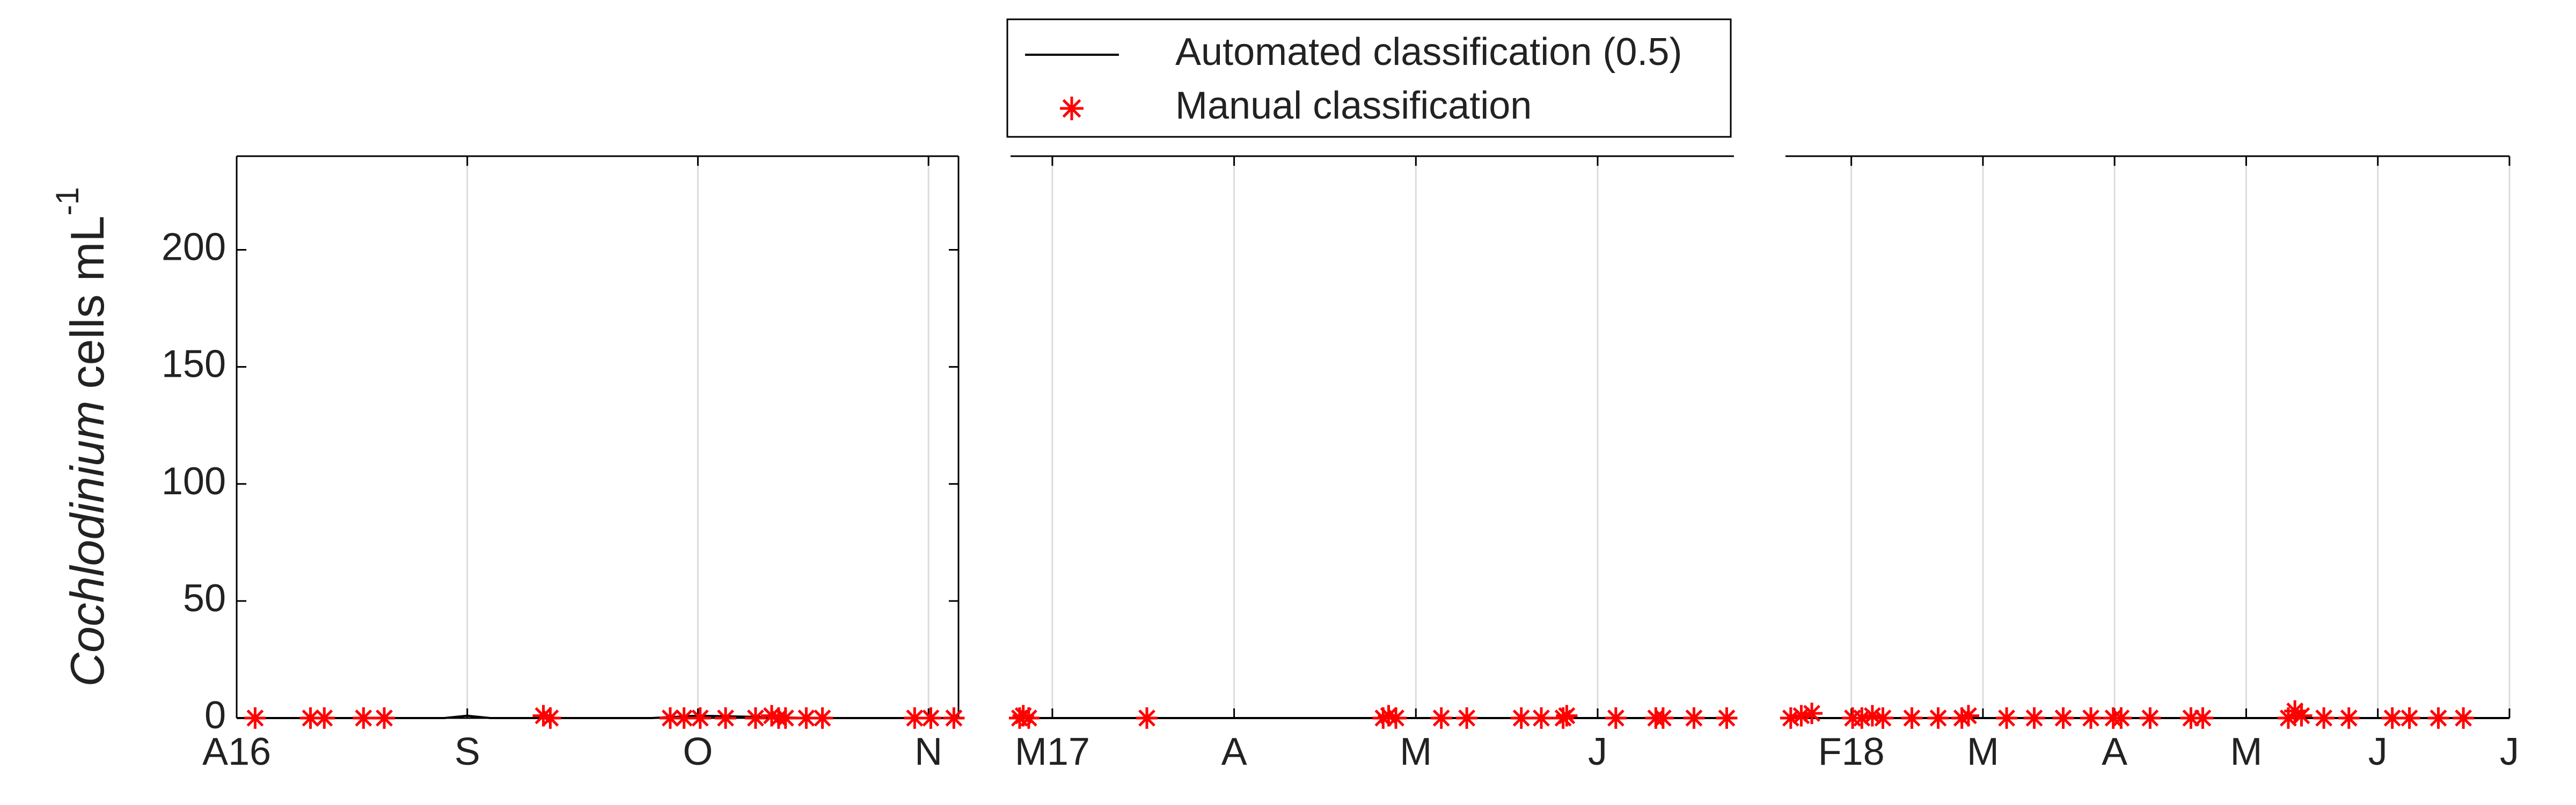 The height and width of the screenshot is (805, 2576). Describe the element at coordinates (215, 715) in the screenshot. I see `y-tick-label: 0` at that location.